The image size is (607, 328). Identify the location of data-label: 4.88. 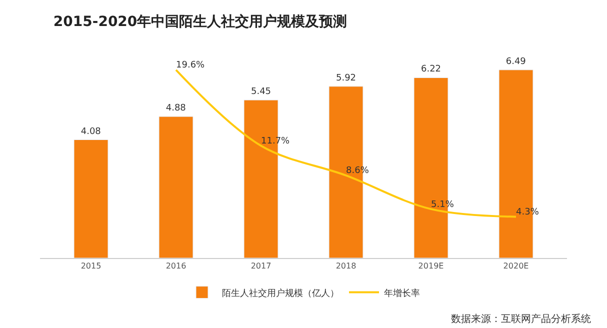
(176, 109).